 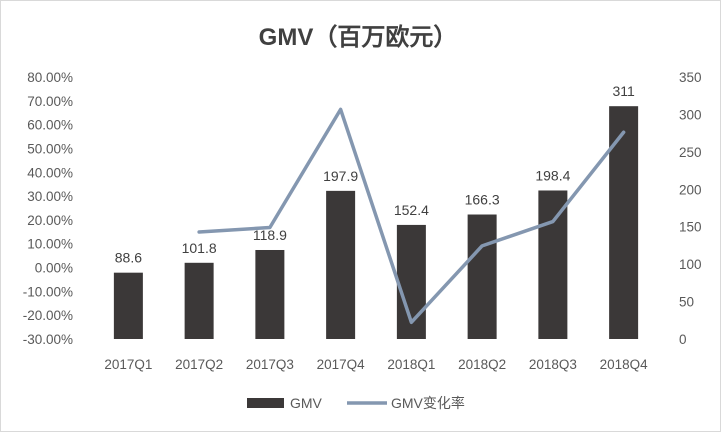 I want to click on bar-data-label: 166.3, so click(x=482, y=200).